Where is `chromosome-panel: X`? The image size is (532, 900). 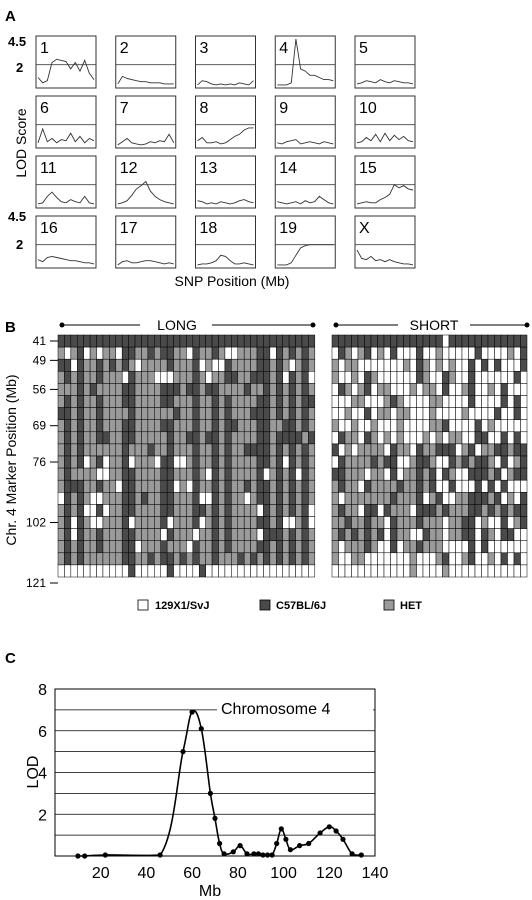 chromosome-panel: X is located at coordinates (385, 242).